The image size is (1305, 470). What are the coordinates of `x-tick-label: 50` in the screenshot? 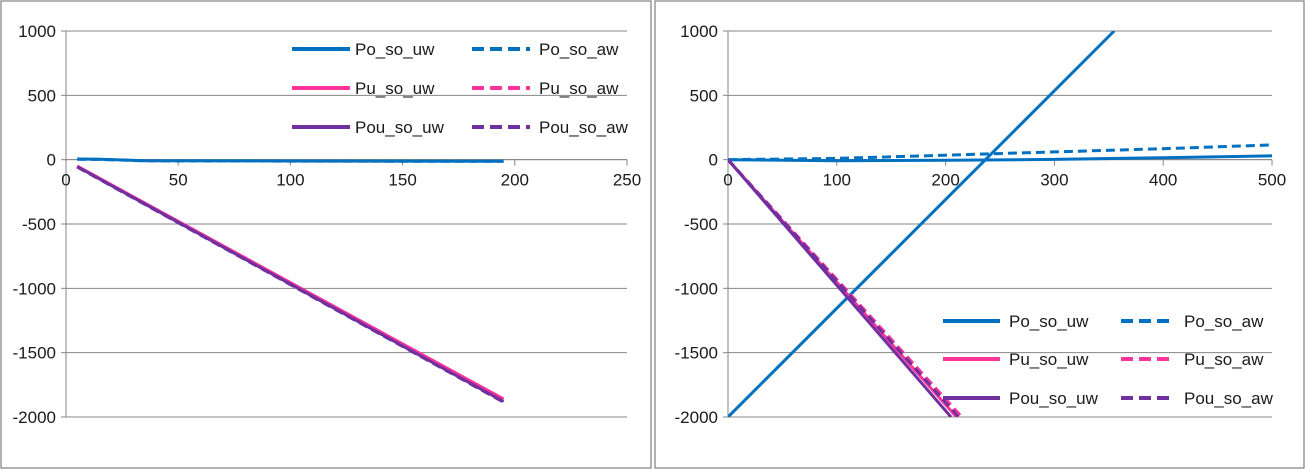 It's located at (178, 180).